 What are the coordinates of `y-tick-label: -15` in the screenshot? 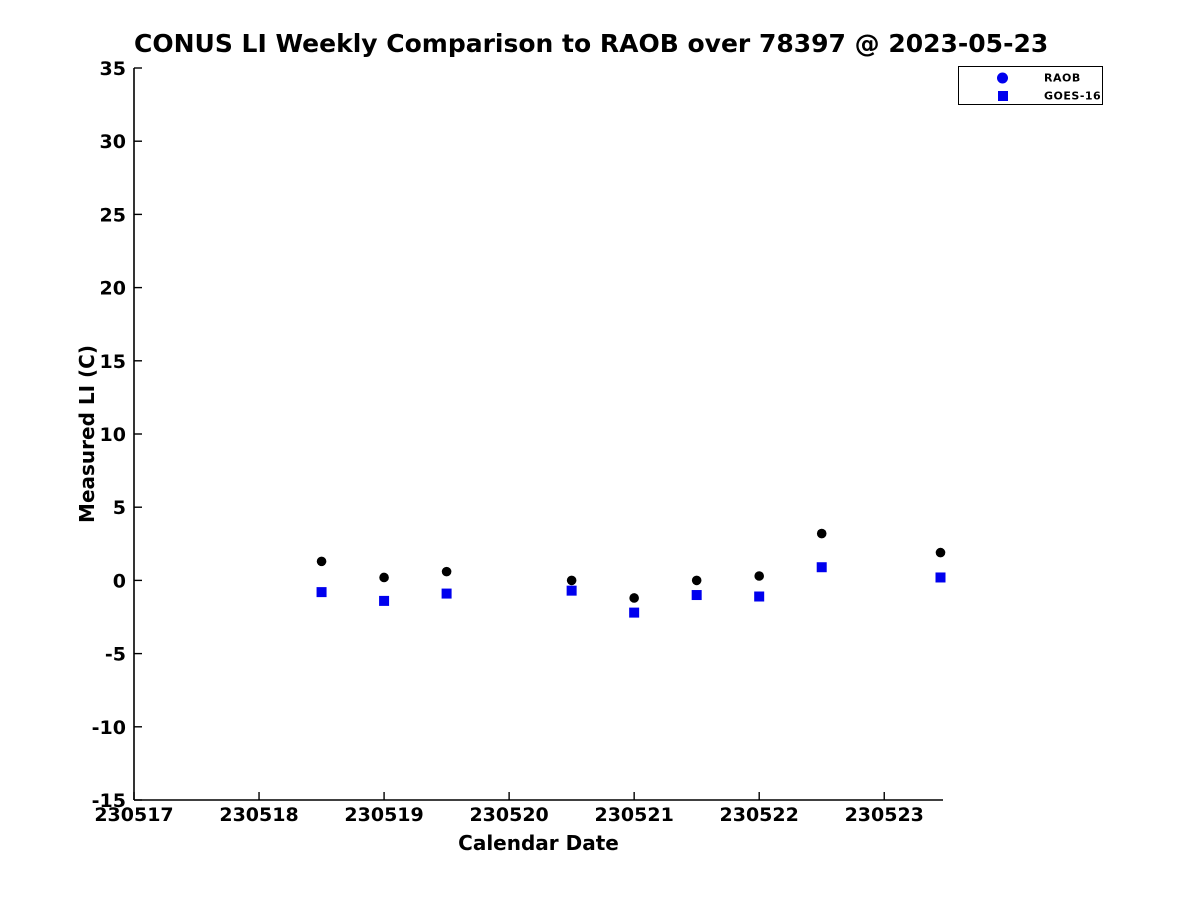 It's located at (109, 801).